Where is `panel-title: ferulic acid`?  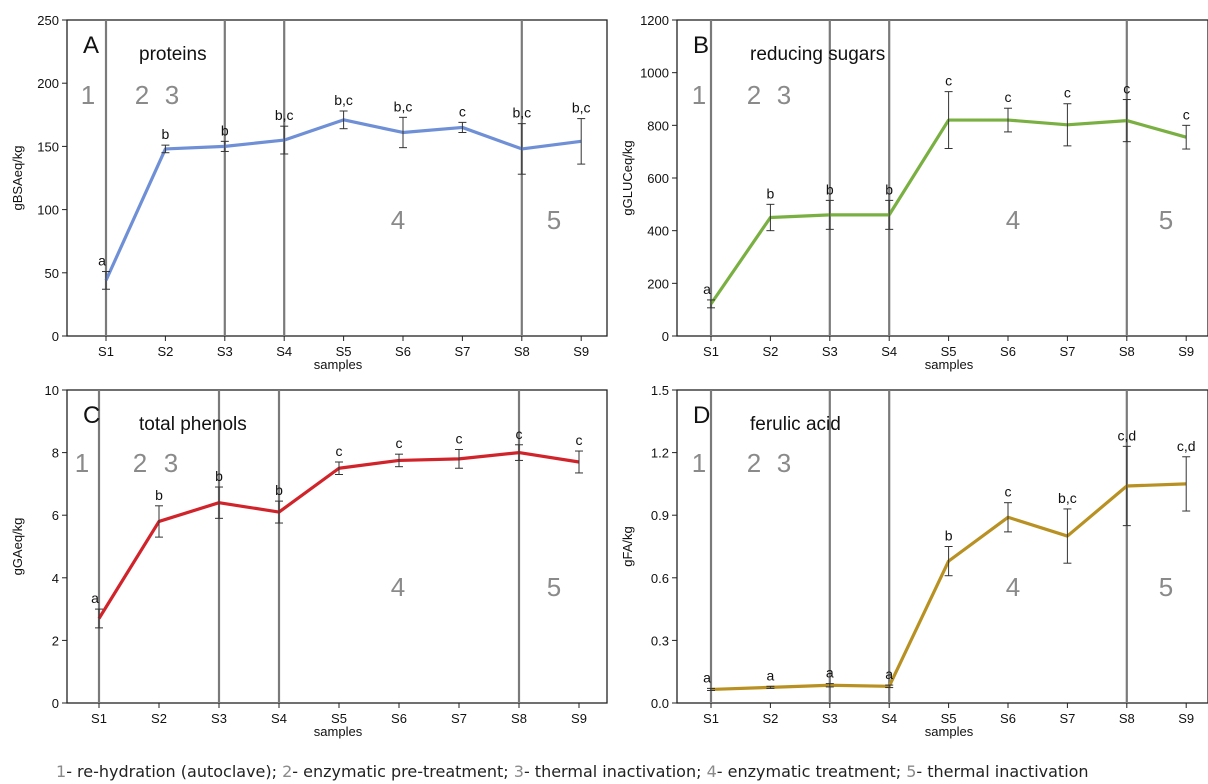 panel-title: ferulic acid is located at coordinates (795, 424).